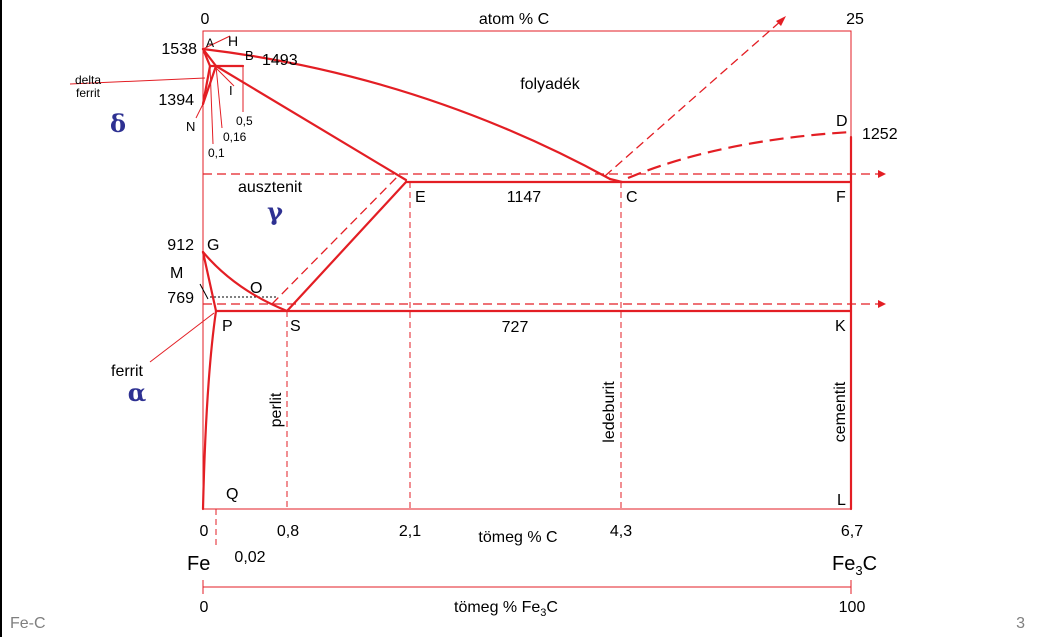  Describe the element at coordinates (550, 84) in the screenshot. I see `liquid-label: folyadék` at that location.